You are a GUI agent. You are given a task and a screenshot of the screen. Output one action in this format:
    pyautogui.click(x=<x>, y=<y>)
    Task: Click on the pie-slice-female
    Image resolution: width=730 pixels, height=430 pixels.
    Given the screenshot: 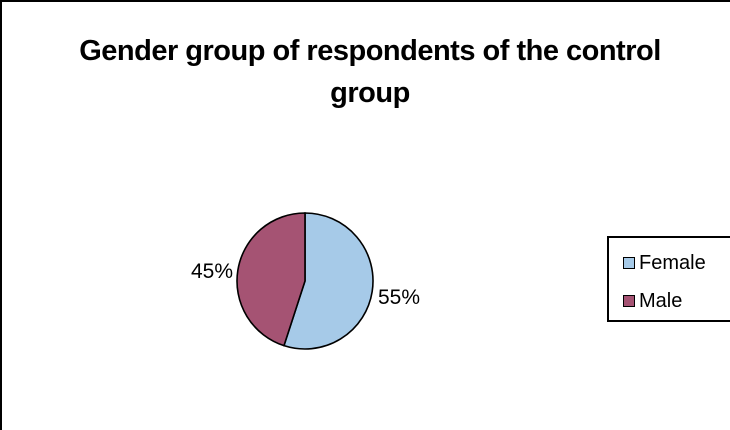 What is the action you would take?
    pyautogui.click(x=328, y=281)
    